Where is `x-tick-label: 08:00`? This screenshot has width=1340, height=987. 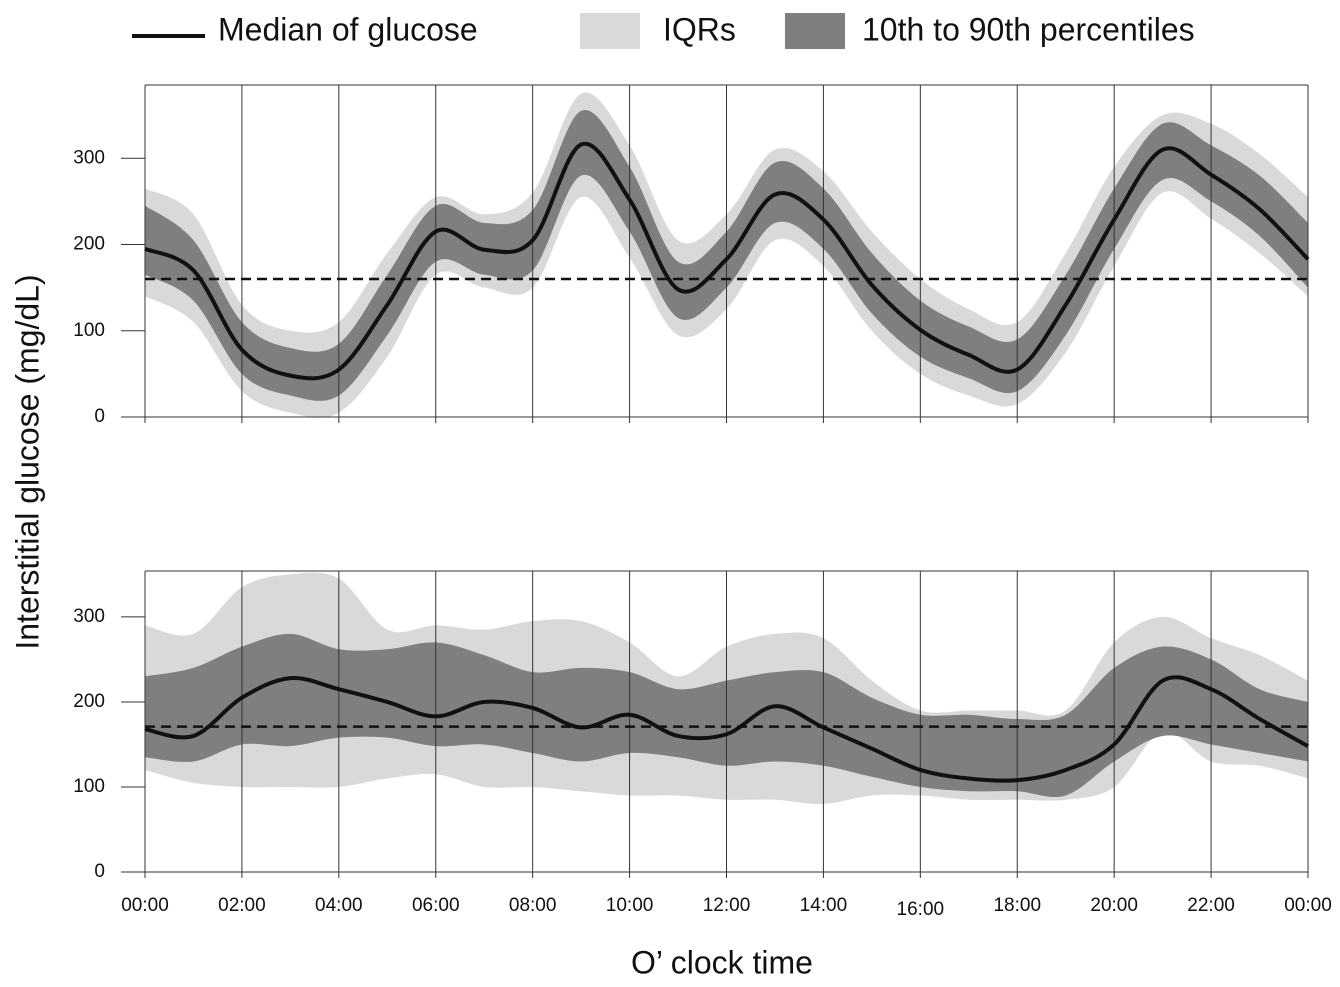 x-tick-label: 08:00 is located at coordinates (533, 905).